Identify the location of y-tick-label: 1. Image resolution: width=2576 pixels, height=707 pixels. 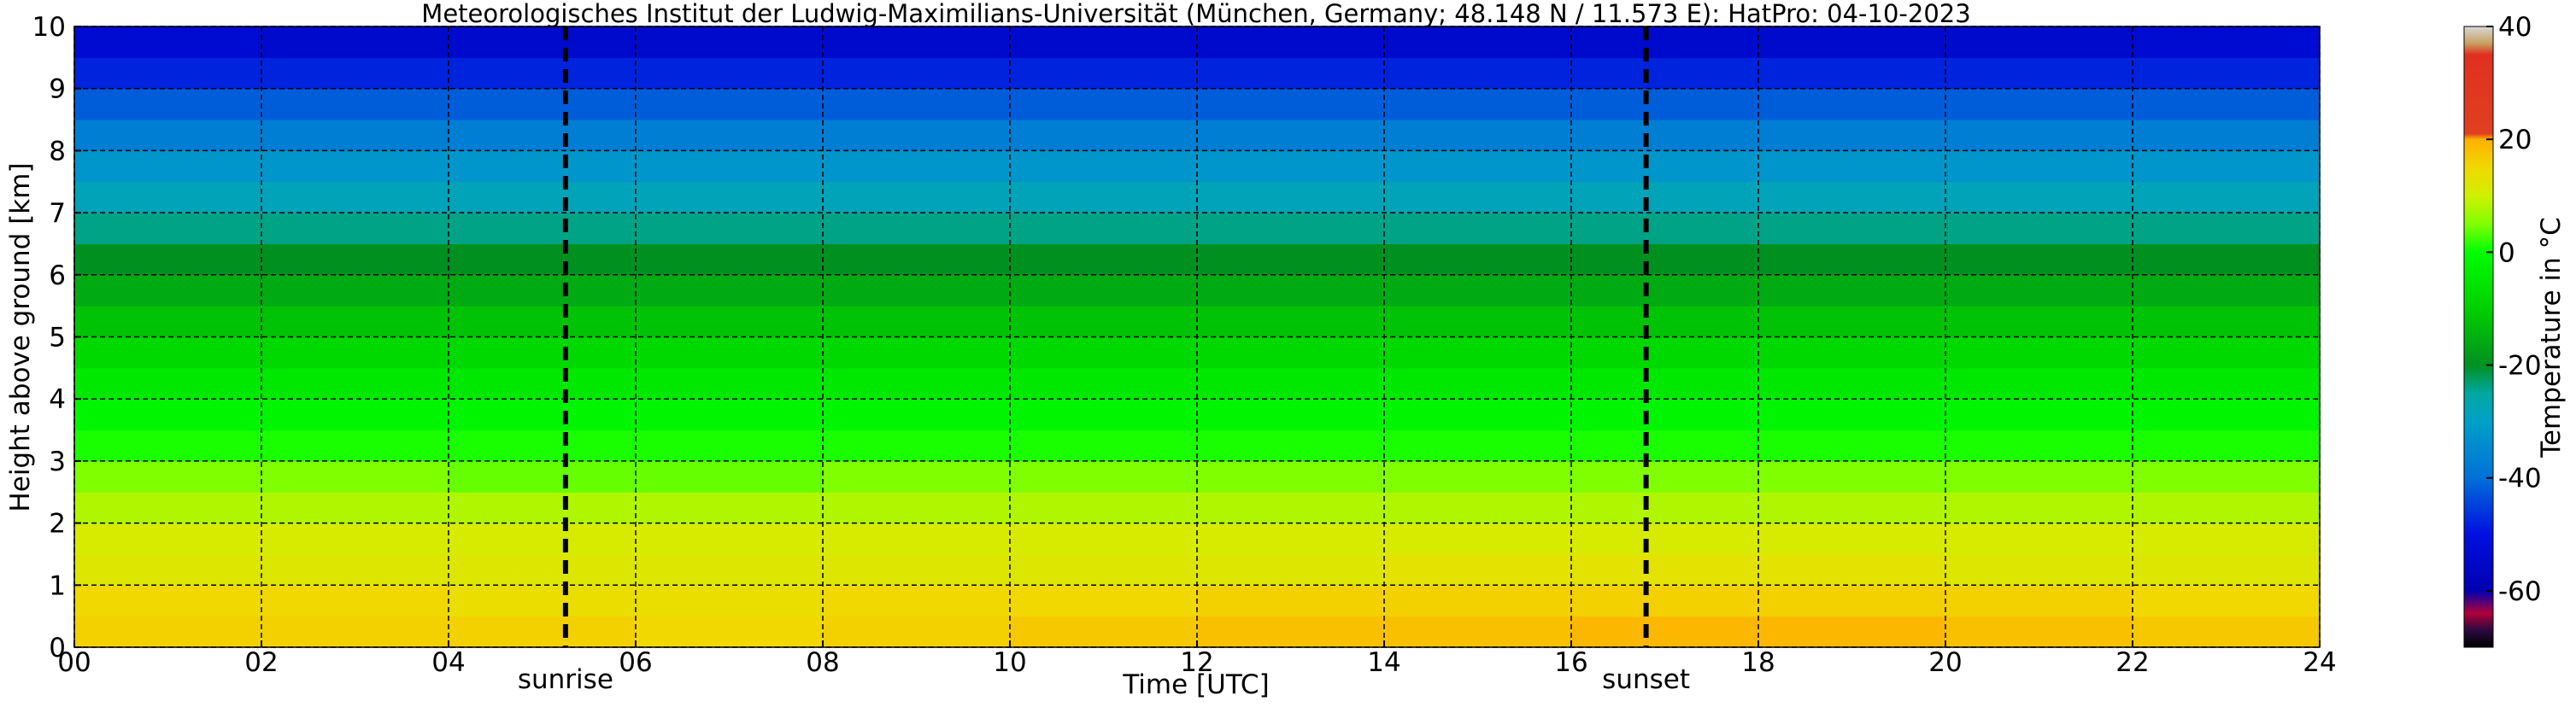
(57, 585).